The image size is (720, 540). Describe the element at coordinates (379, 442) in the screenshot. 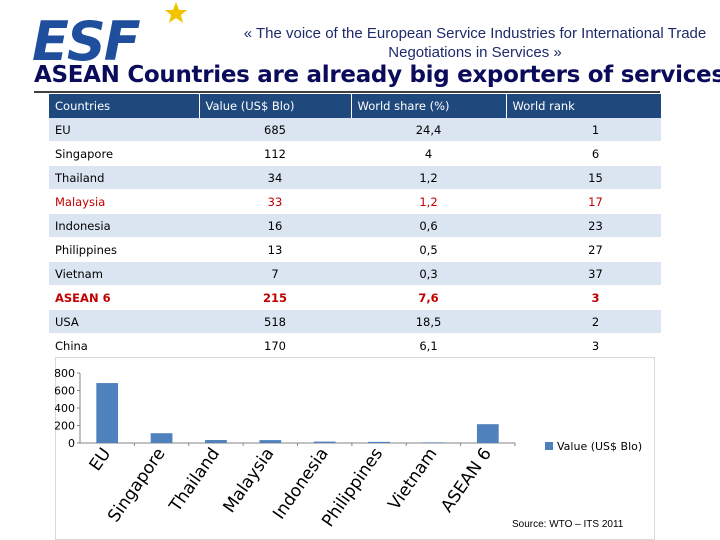

I see `bar-philippines` at that location.